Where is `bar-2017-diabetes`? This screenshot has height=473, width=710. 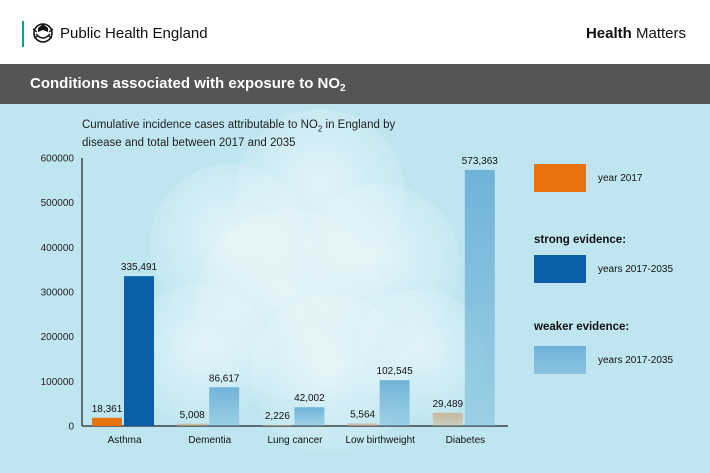
bar-2017-diabetes is located at coordinates (447, 419).